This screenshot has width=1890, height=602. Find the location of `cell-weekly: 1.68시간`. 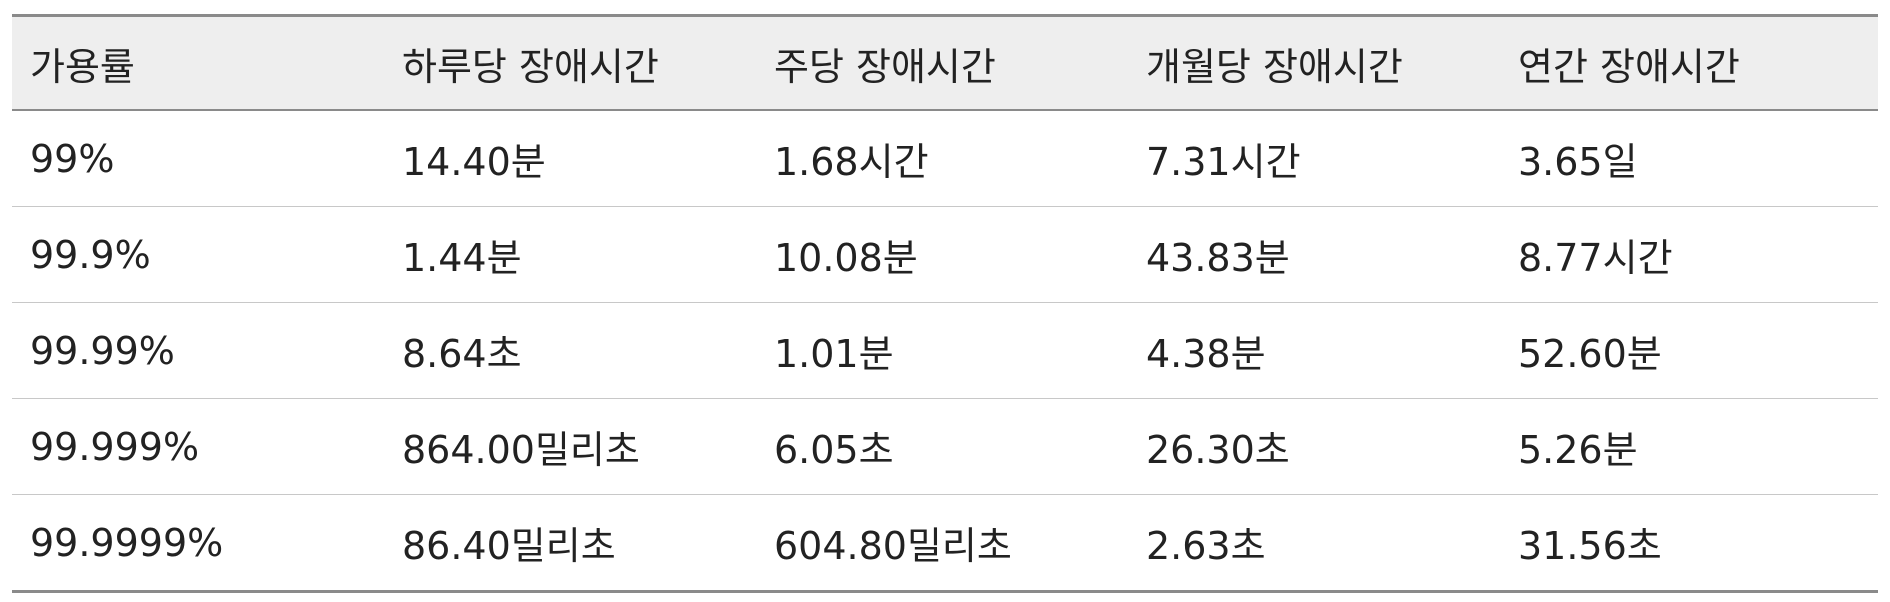

cell-weekly: 1.68시간 is located at coordinates (942, 158).